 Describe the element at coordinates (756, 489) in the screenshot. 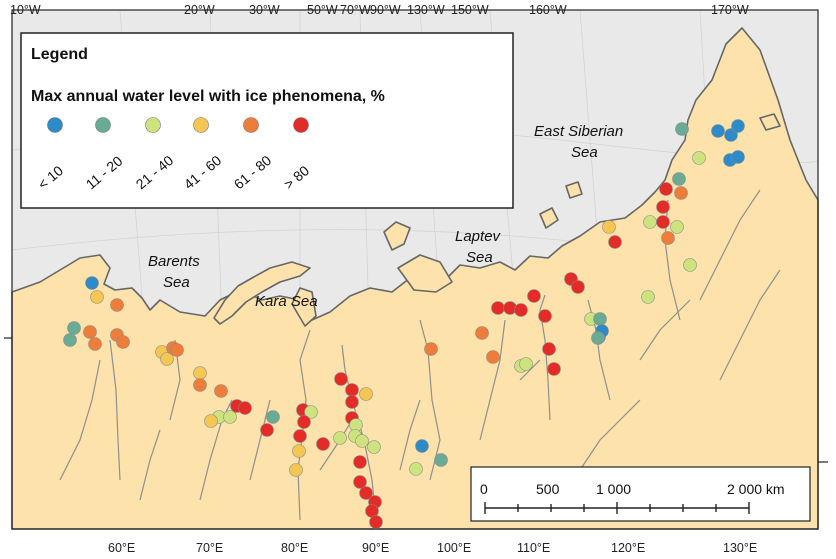

I see `scale-label-2000: 2 000 km` at that location.